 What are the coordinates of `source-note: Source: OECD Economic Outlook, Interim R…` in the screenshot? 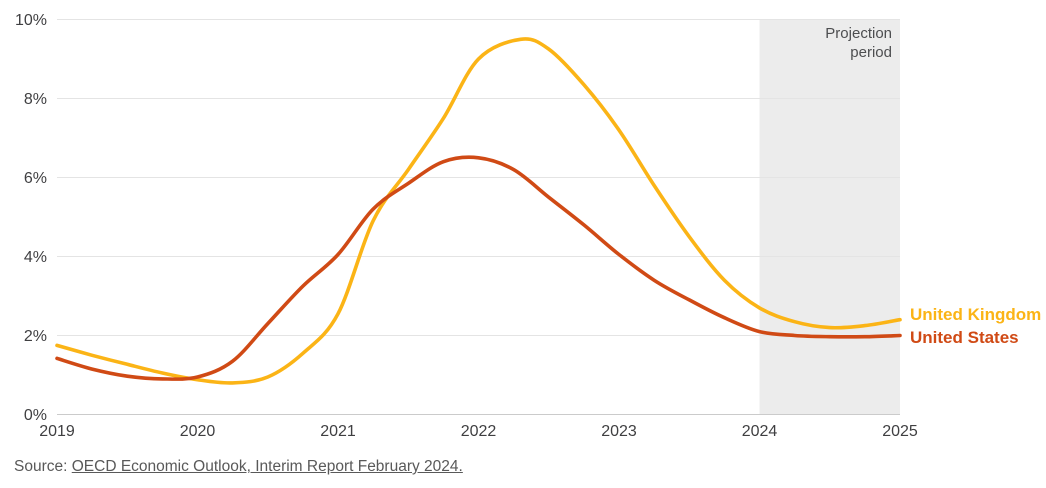 It's located at (238, 467).